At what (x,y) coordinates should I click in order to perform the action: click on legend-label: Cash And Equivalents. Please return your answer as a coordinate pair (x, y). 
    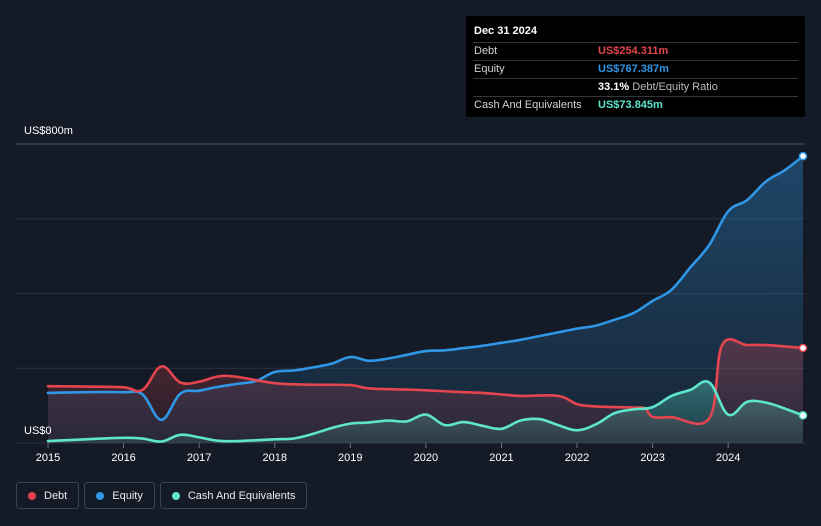
    Looking at the image, I should click on (241, 495).